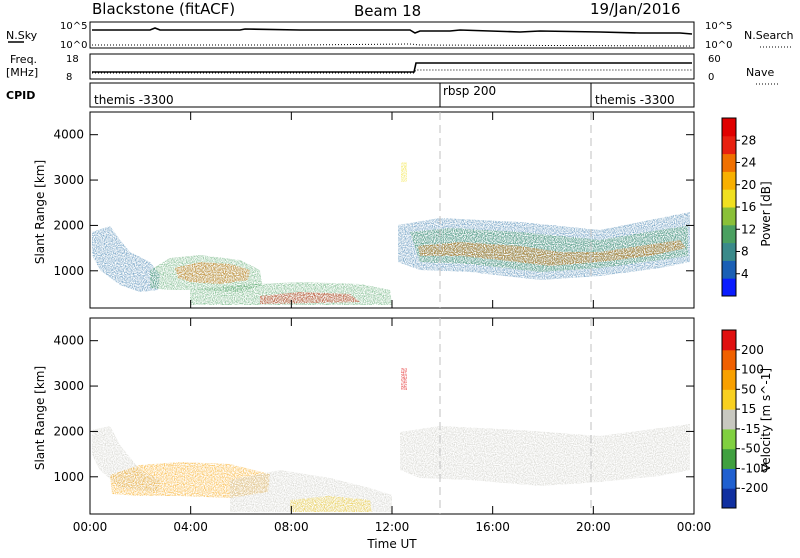 The height and width of the screenshot is (558, 800). Describe the element at coordinates (711, 77) in the screenshot. I see `nave-bottom-tick: 0` at that location.